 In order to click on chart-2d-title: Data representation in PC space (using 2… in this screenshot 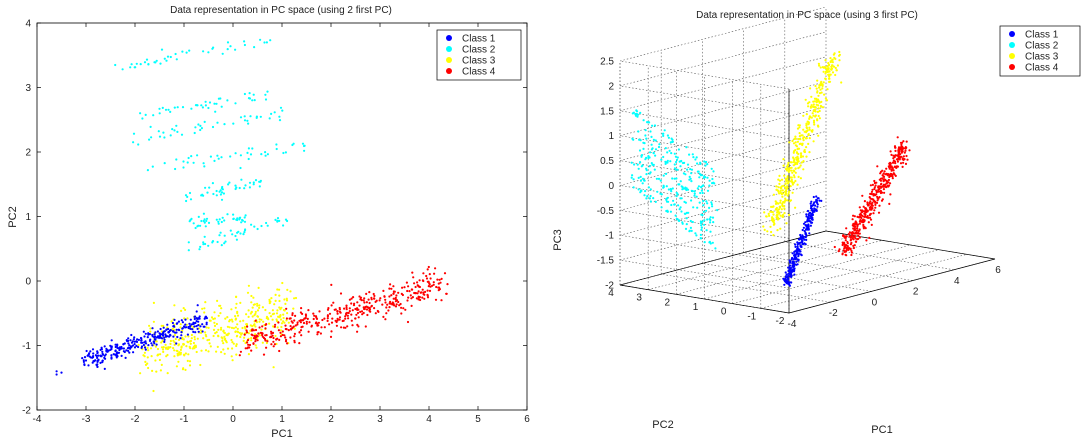, I will do `click(281, 10)`.